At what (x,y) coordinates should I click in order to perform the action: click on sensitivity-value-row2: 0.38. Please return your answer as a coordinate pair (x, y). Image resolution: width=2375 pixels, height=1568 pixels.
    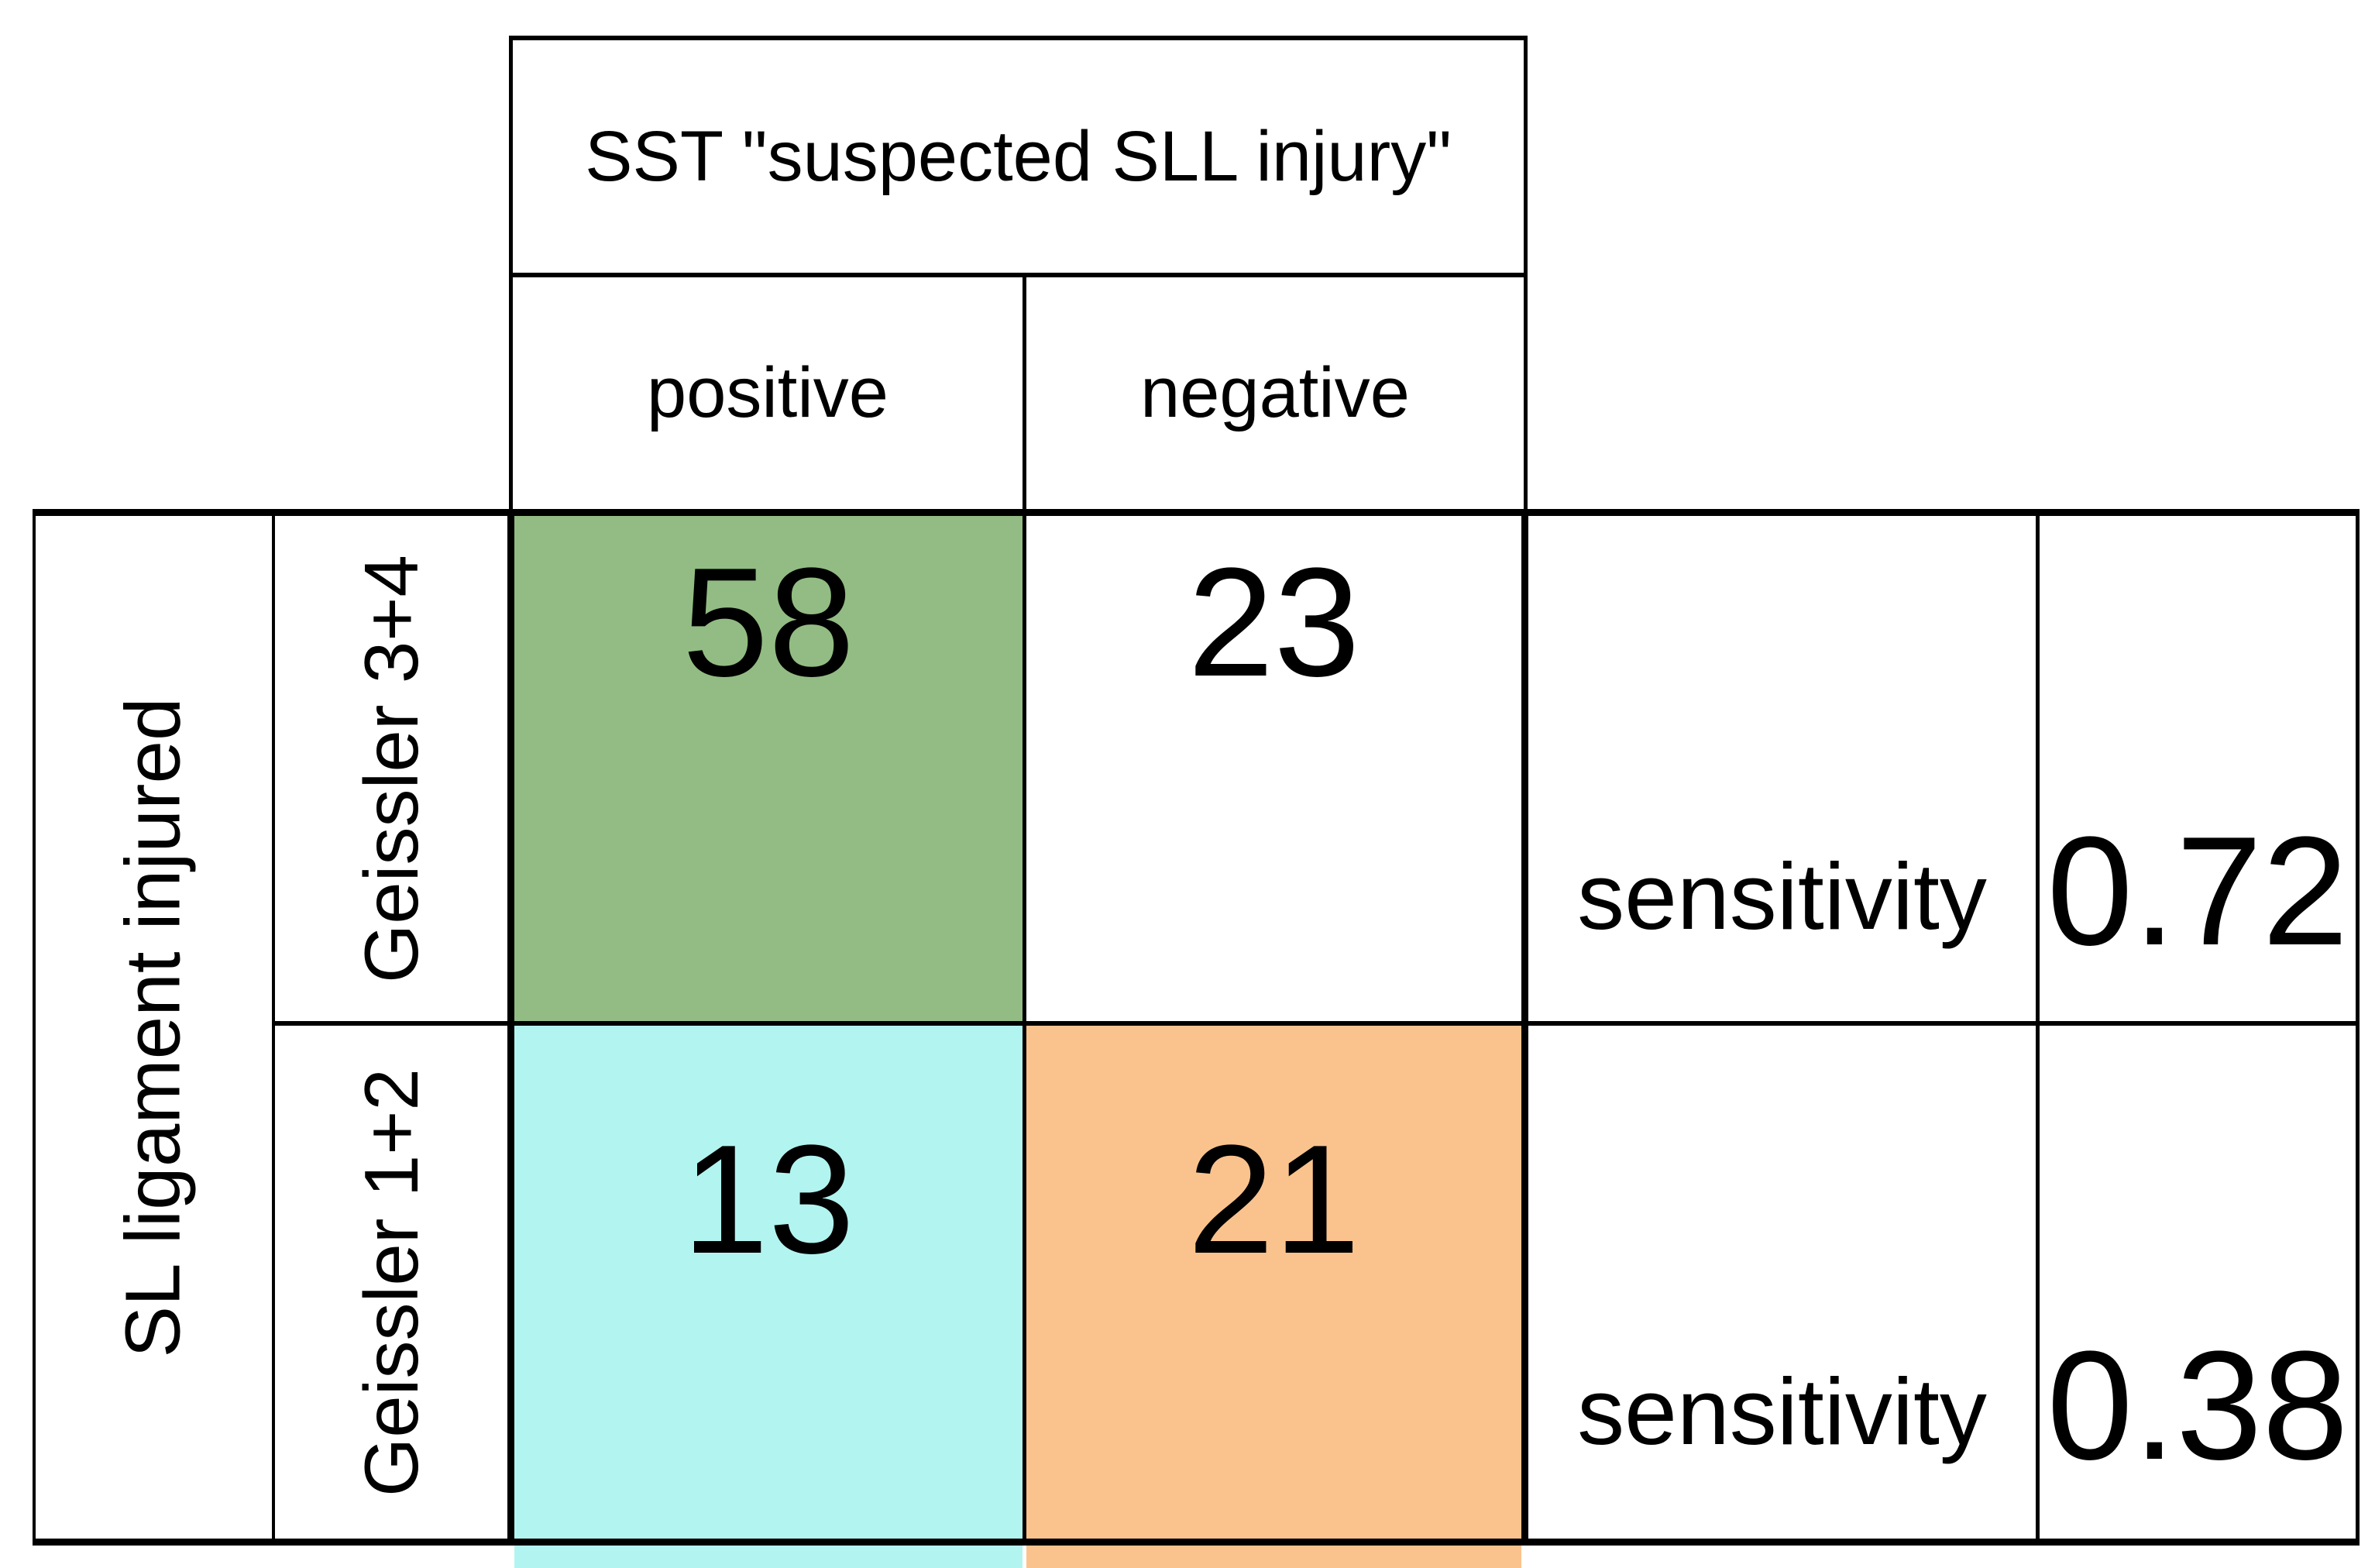
    Looking at the image, I should click on (2198, 1405).